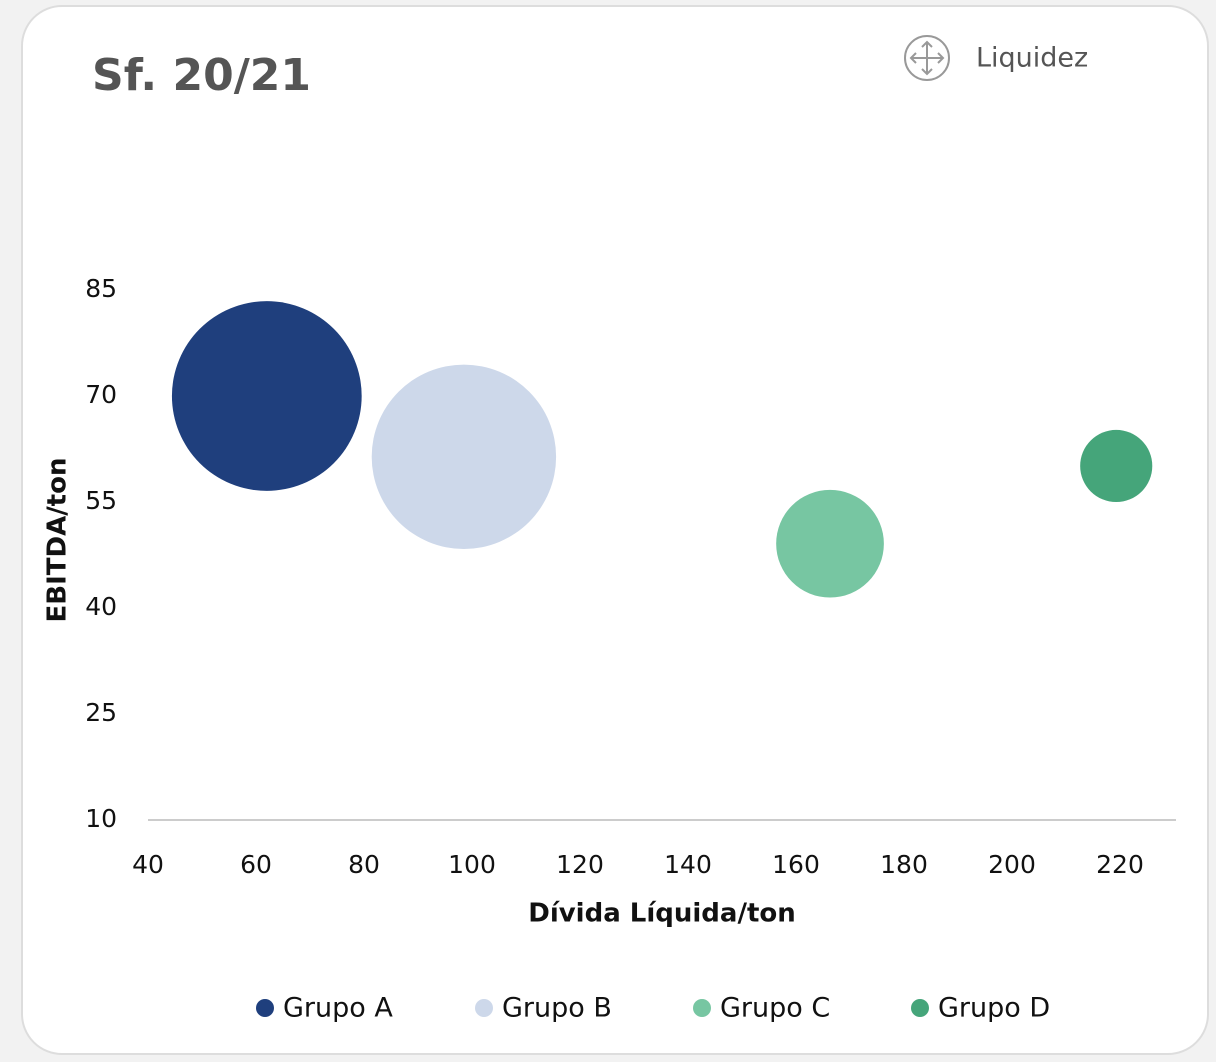 The image size is (1216, 1062). What do you see at coordinates (904, 864) in the screenshot?
I see `x-tick-label: 180` at bounding box center [904, 864].